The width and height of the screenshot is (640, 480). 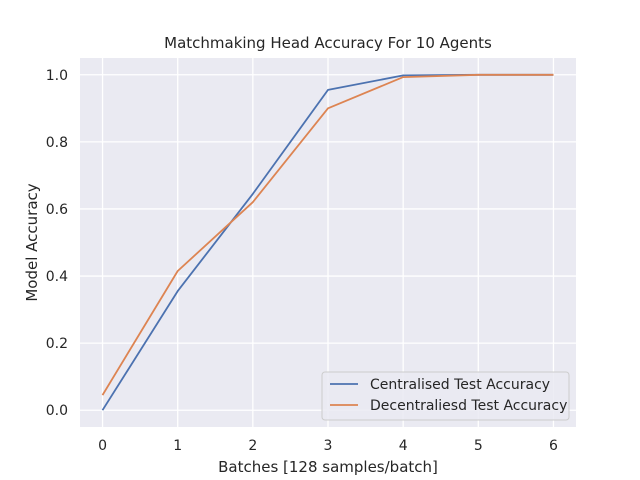 I want to click on legend-label: Decentraliesd Test Accuracy, so click(x=468, y=406).